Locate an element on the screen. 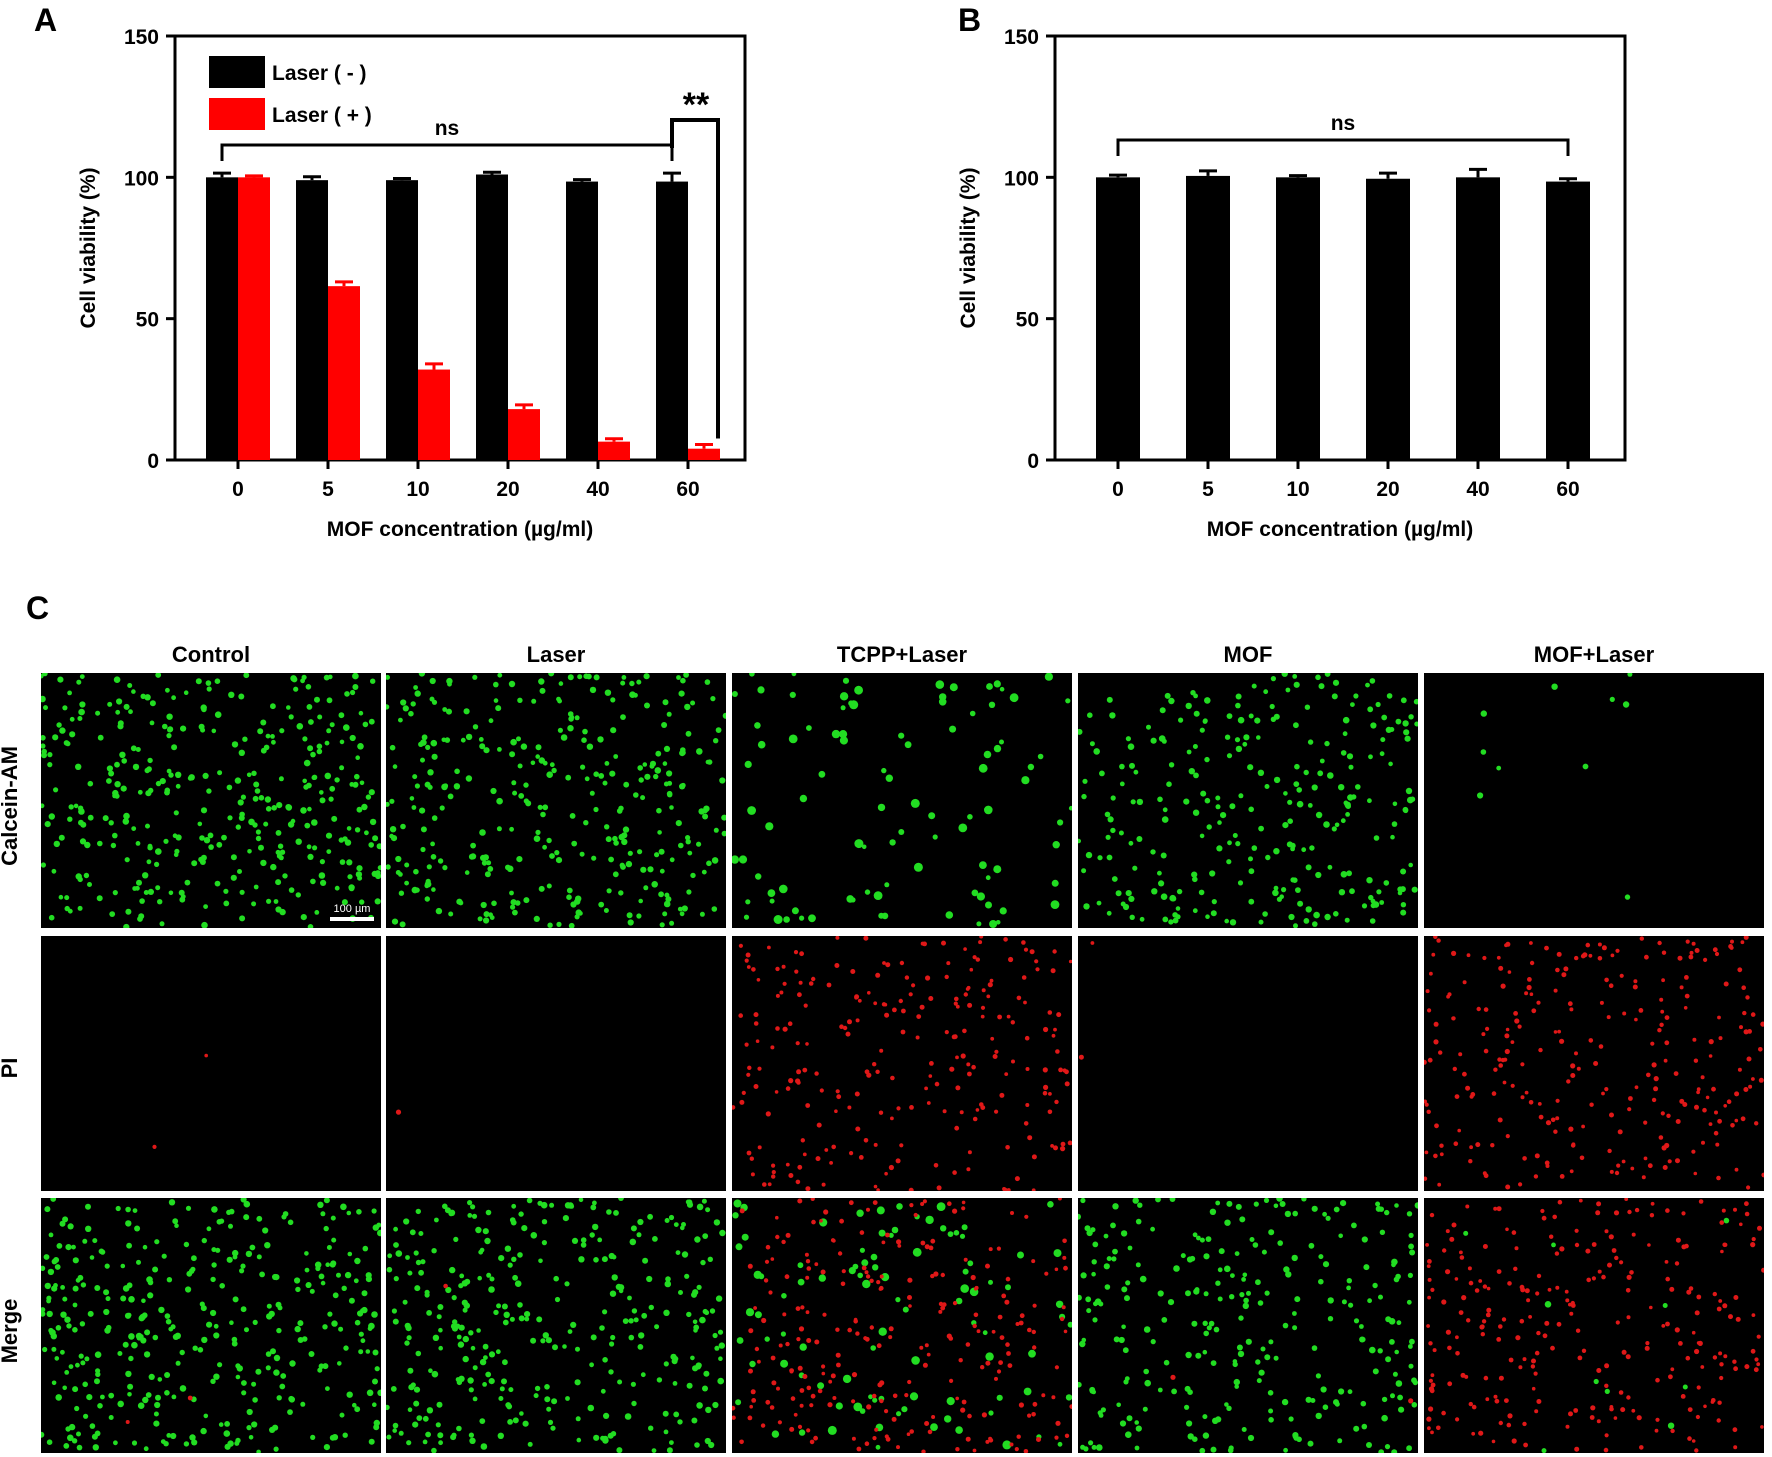 Image resolution: width=1772 pixels, height=1457 pixels. micrograph-laser-merge is located at coordinates (556, 1325).